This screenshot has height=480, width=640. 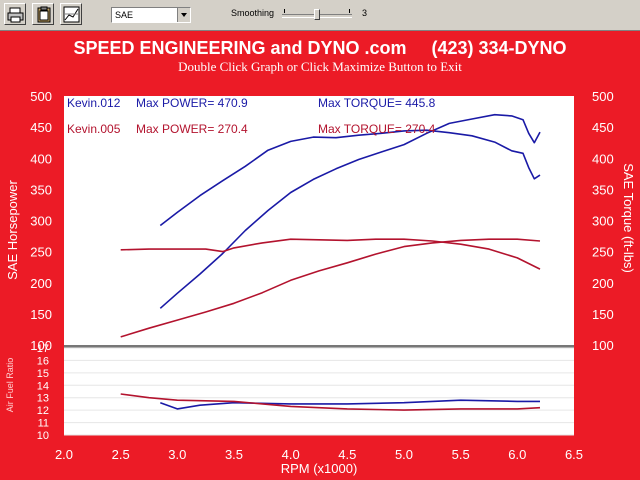 What do you see at coordinates (291, 454) in the screenshot?
I see `rpm-tick-label: 4.0` at bounding box center [291, 454].